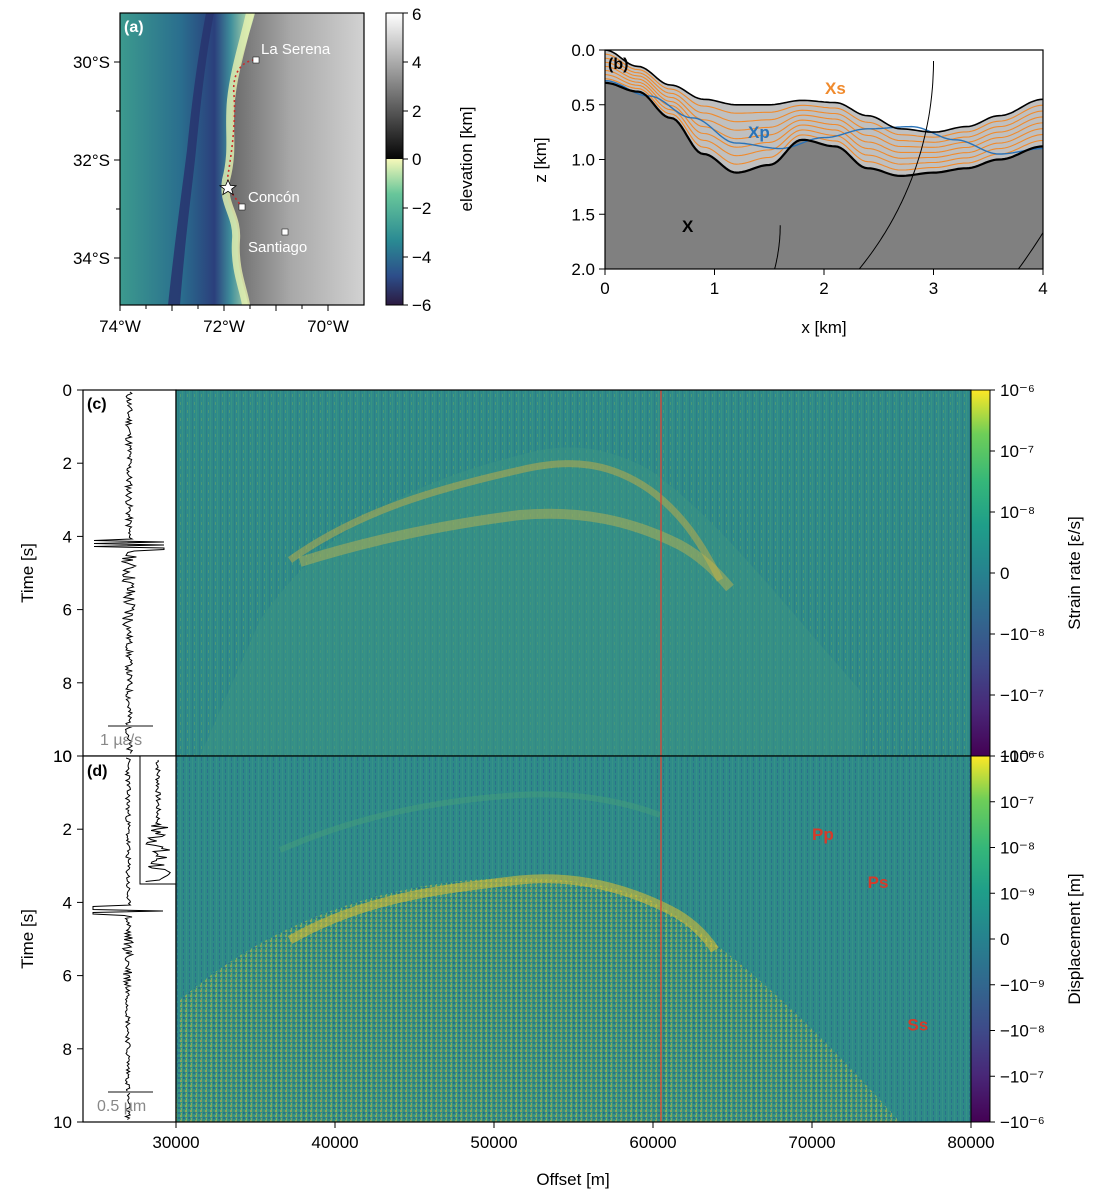 The height and width of the screenshot is (1190, 1096). What do you see at coordinates (416, 111) in the screenshot?
I see `colorbar-tick: 2` at bounding box center [416, 111].